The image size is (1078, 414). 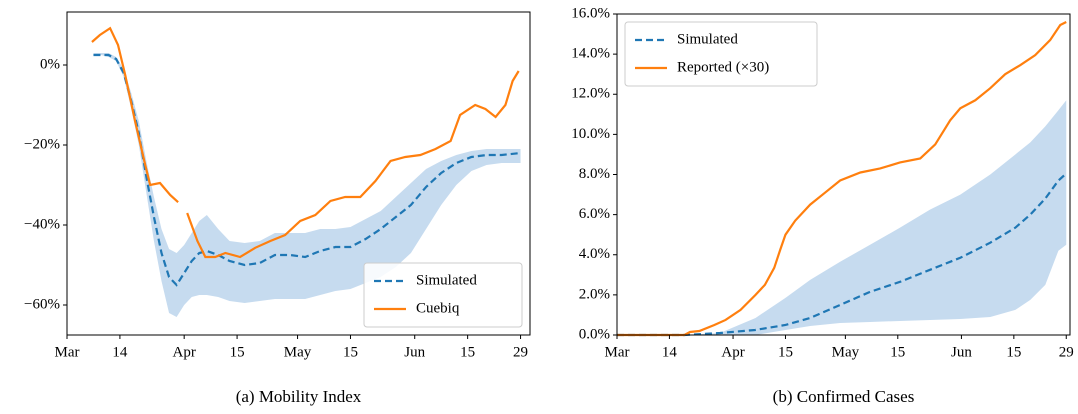 What do you see at coordinates (590, 94) in the screenshot?
I see `y-tick-label: 12.0%` at bounding box center [590, 94].